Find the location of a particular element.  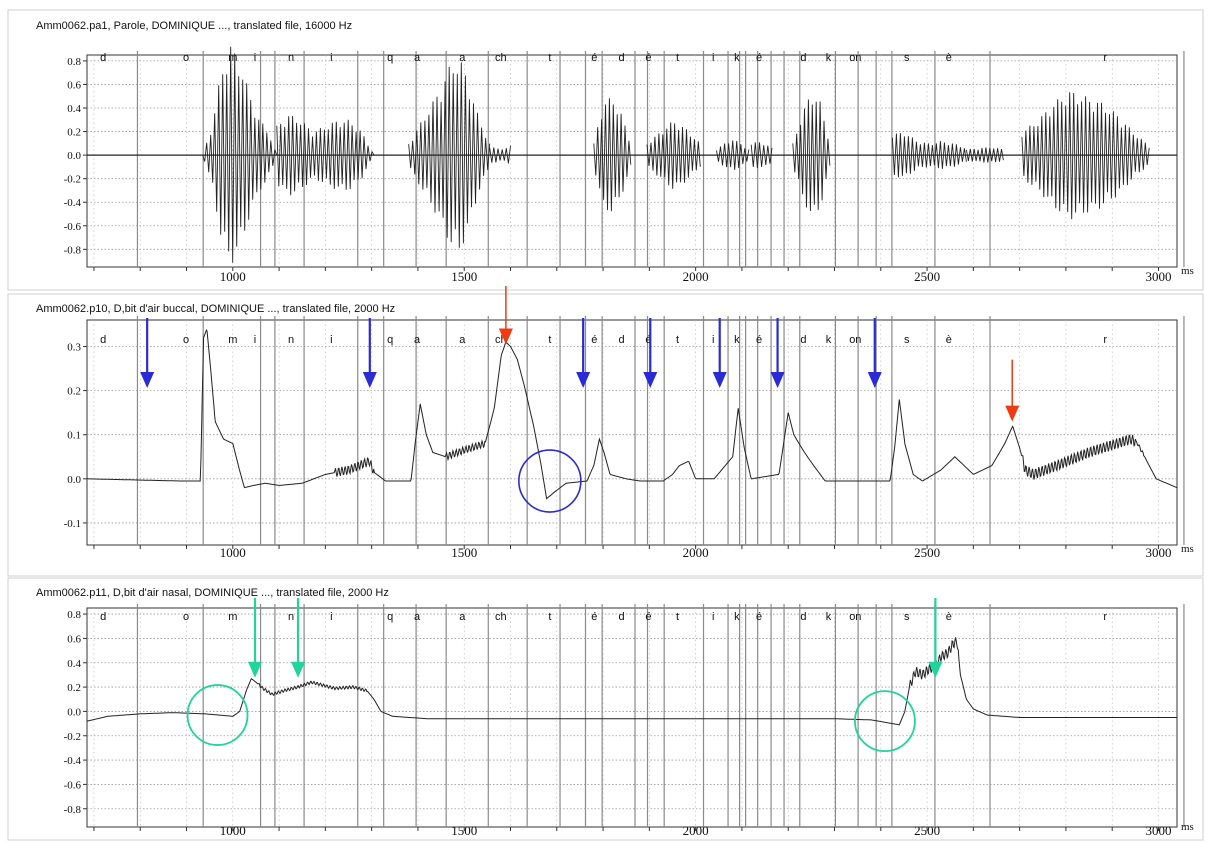

x-tick-label: 2500 is located at coordinates (927, 276).